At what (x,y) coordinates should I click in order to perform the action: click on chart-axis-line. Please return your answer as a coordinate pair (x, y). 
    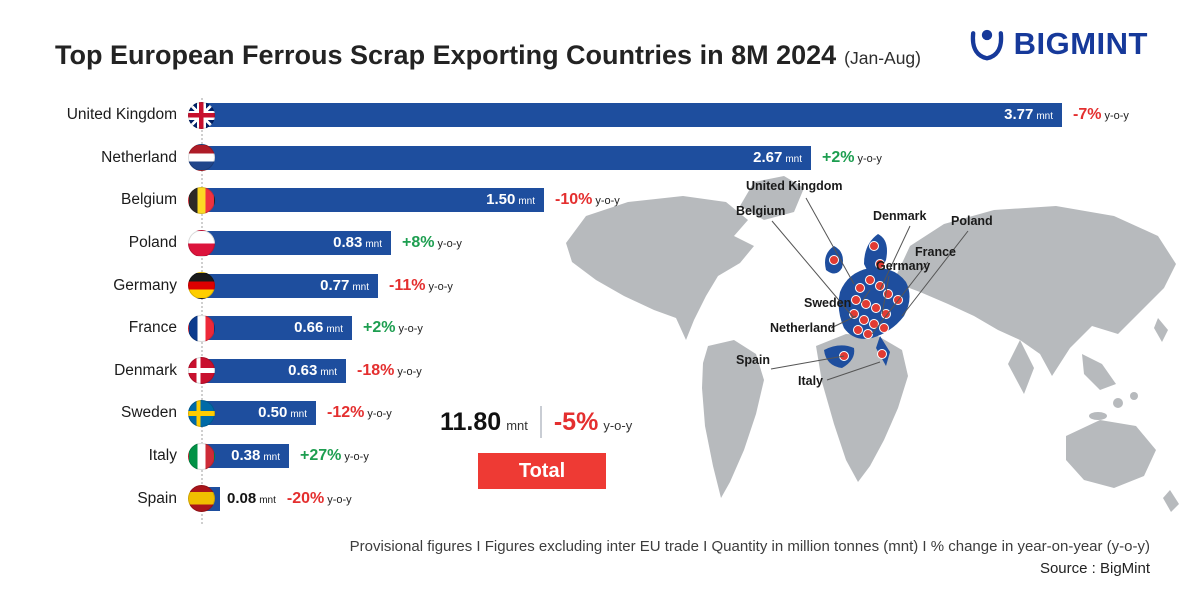
    Looking at the image, I should click on (202, 311).